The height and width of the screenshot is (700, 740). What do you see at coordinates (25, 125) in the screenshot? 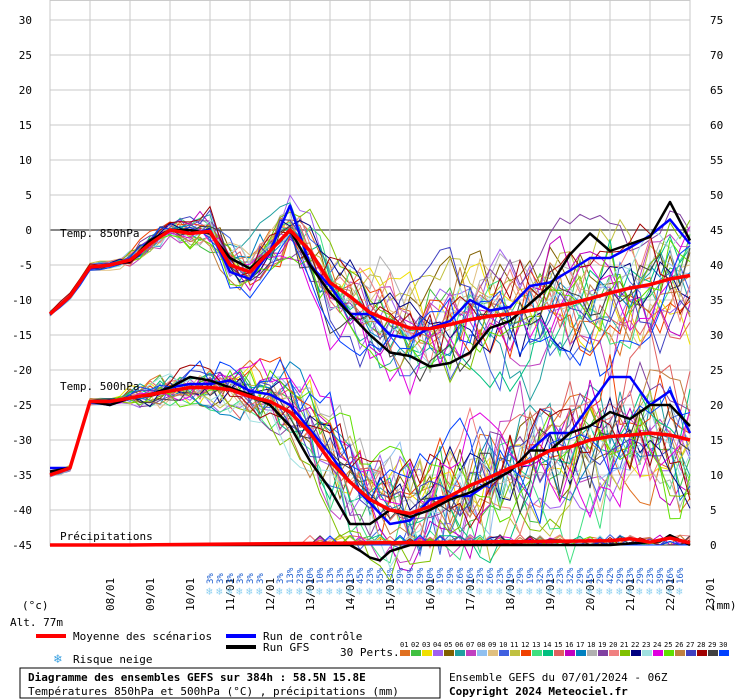
I see `y-left-tick-label: 15` at bounding box center [25, 125].